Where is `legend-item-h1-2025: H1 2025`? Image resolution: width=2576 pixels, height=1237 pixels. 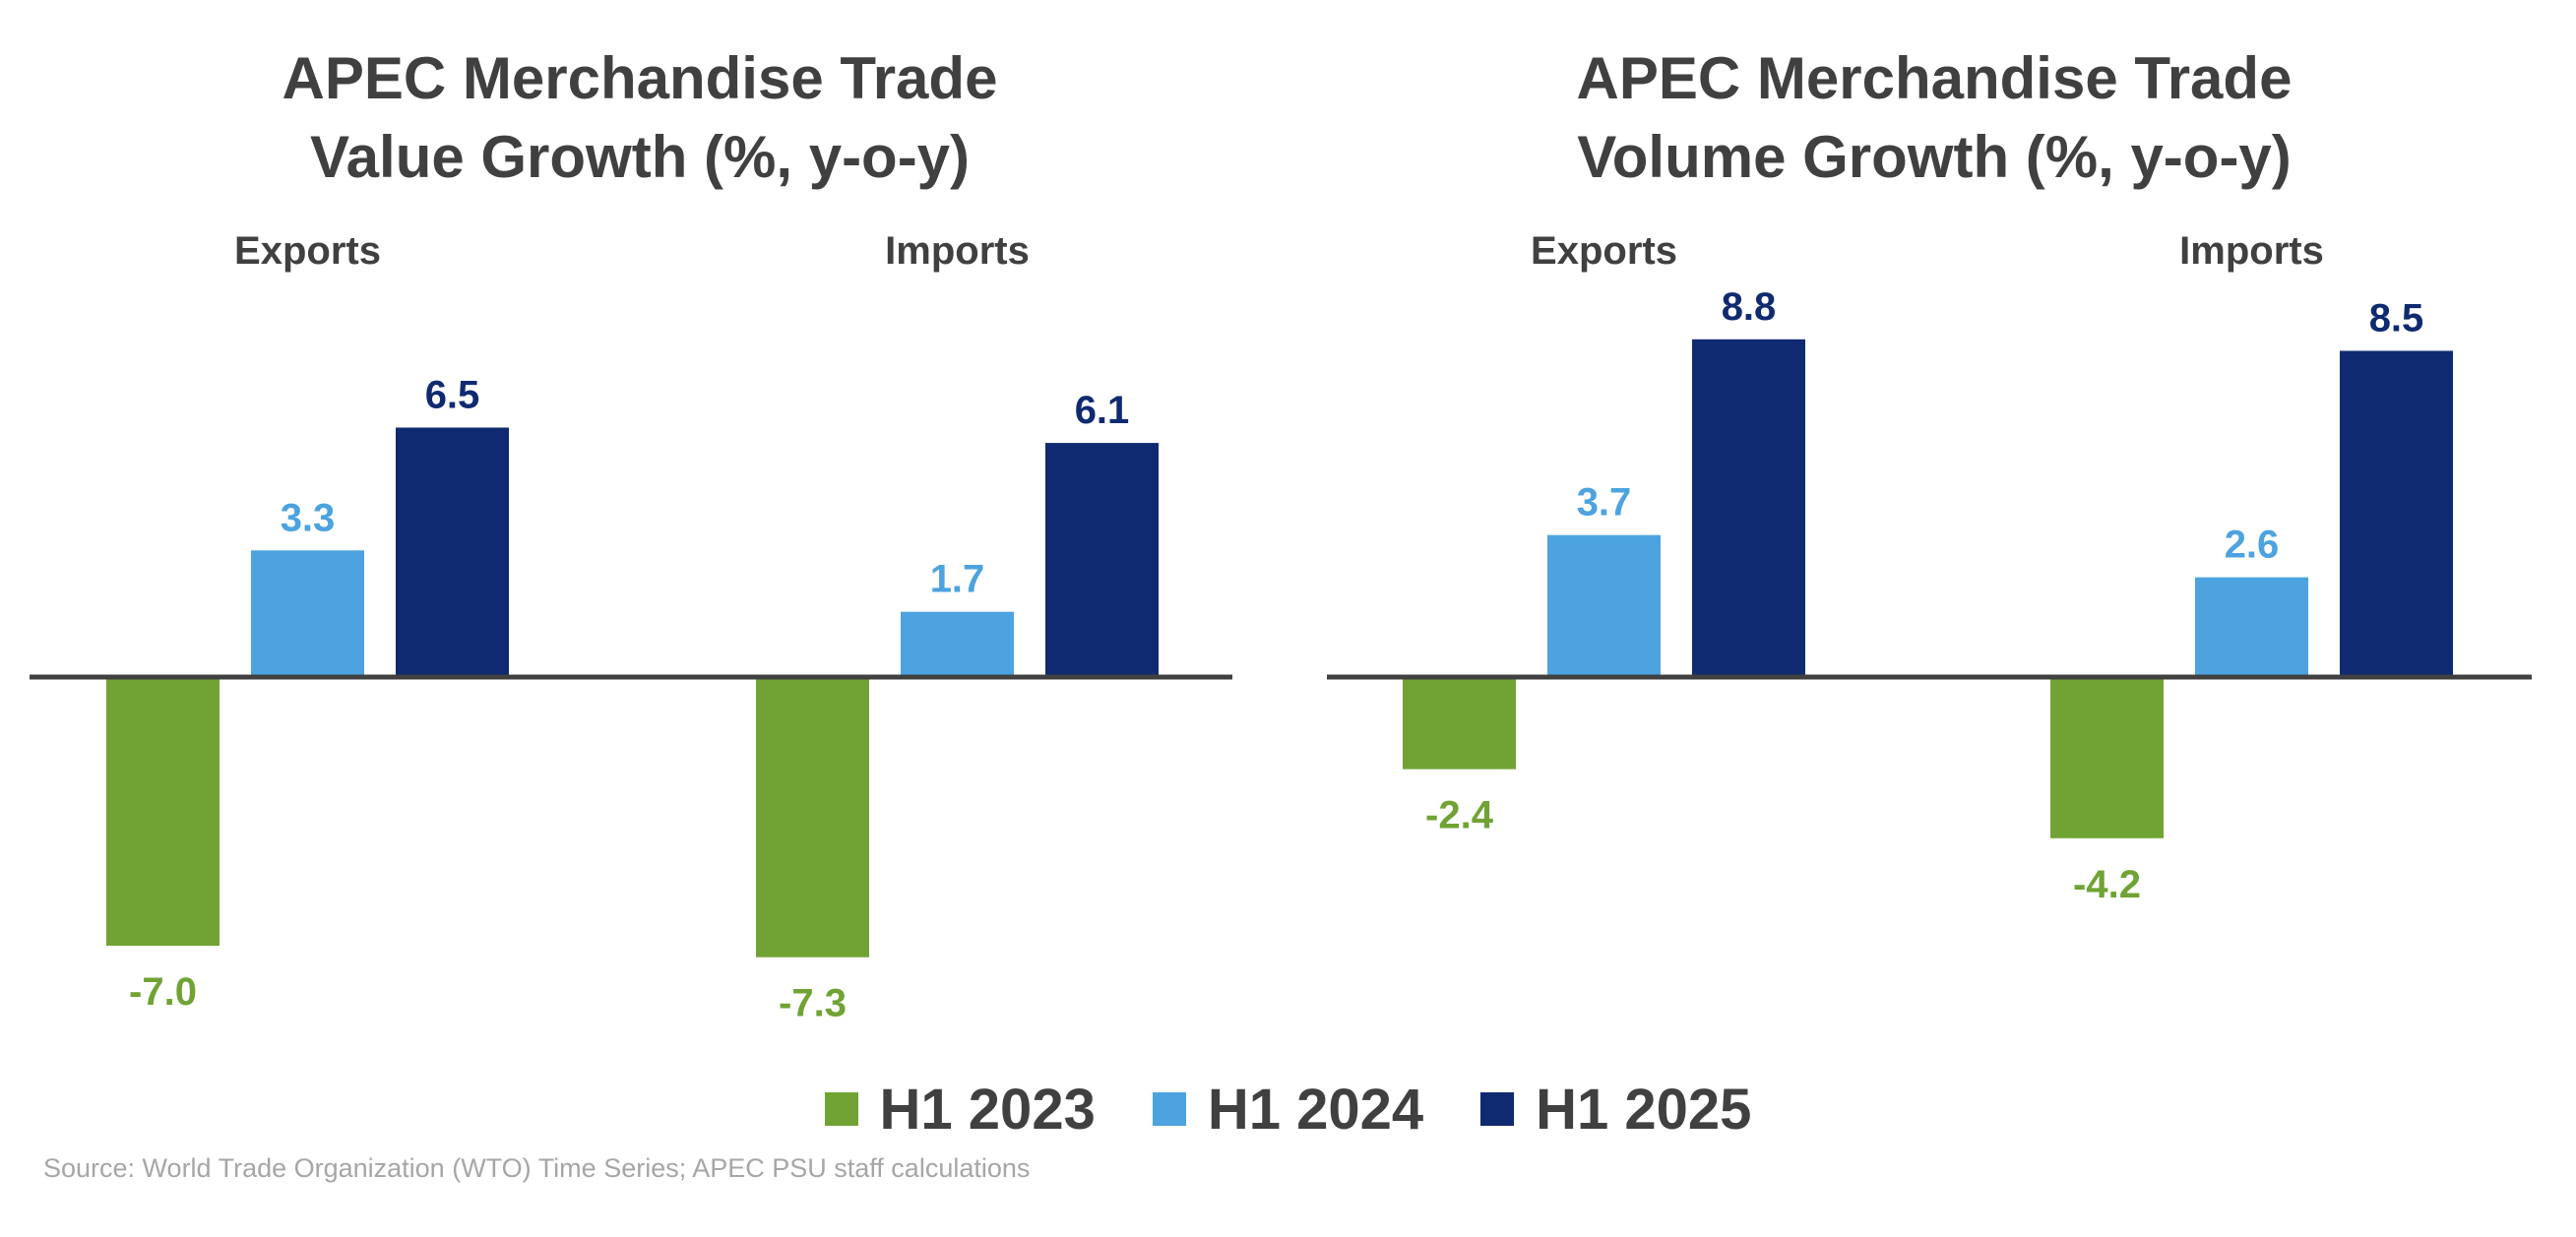
legend-item-h1-2025: H1 2025 is located at coordinates (1615, 1110).